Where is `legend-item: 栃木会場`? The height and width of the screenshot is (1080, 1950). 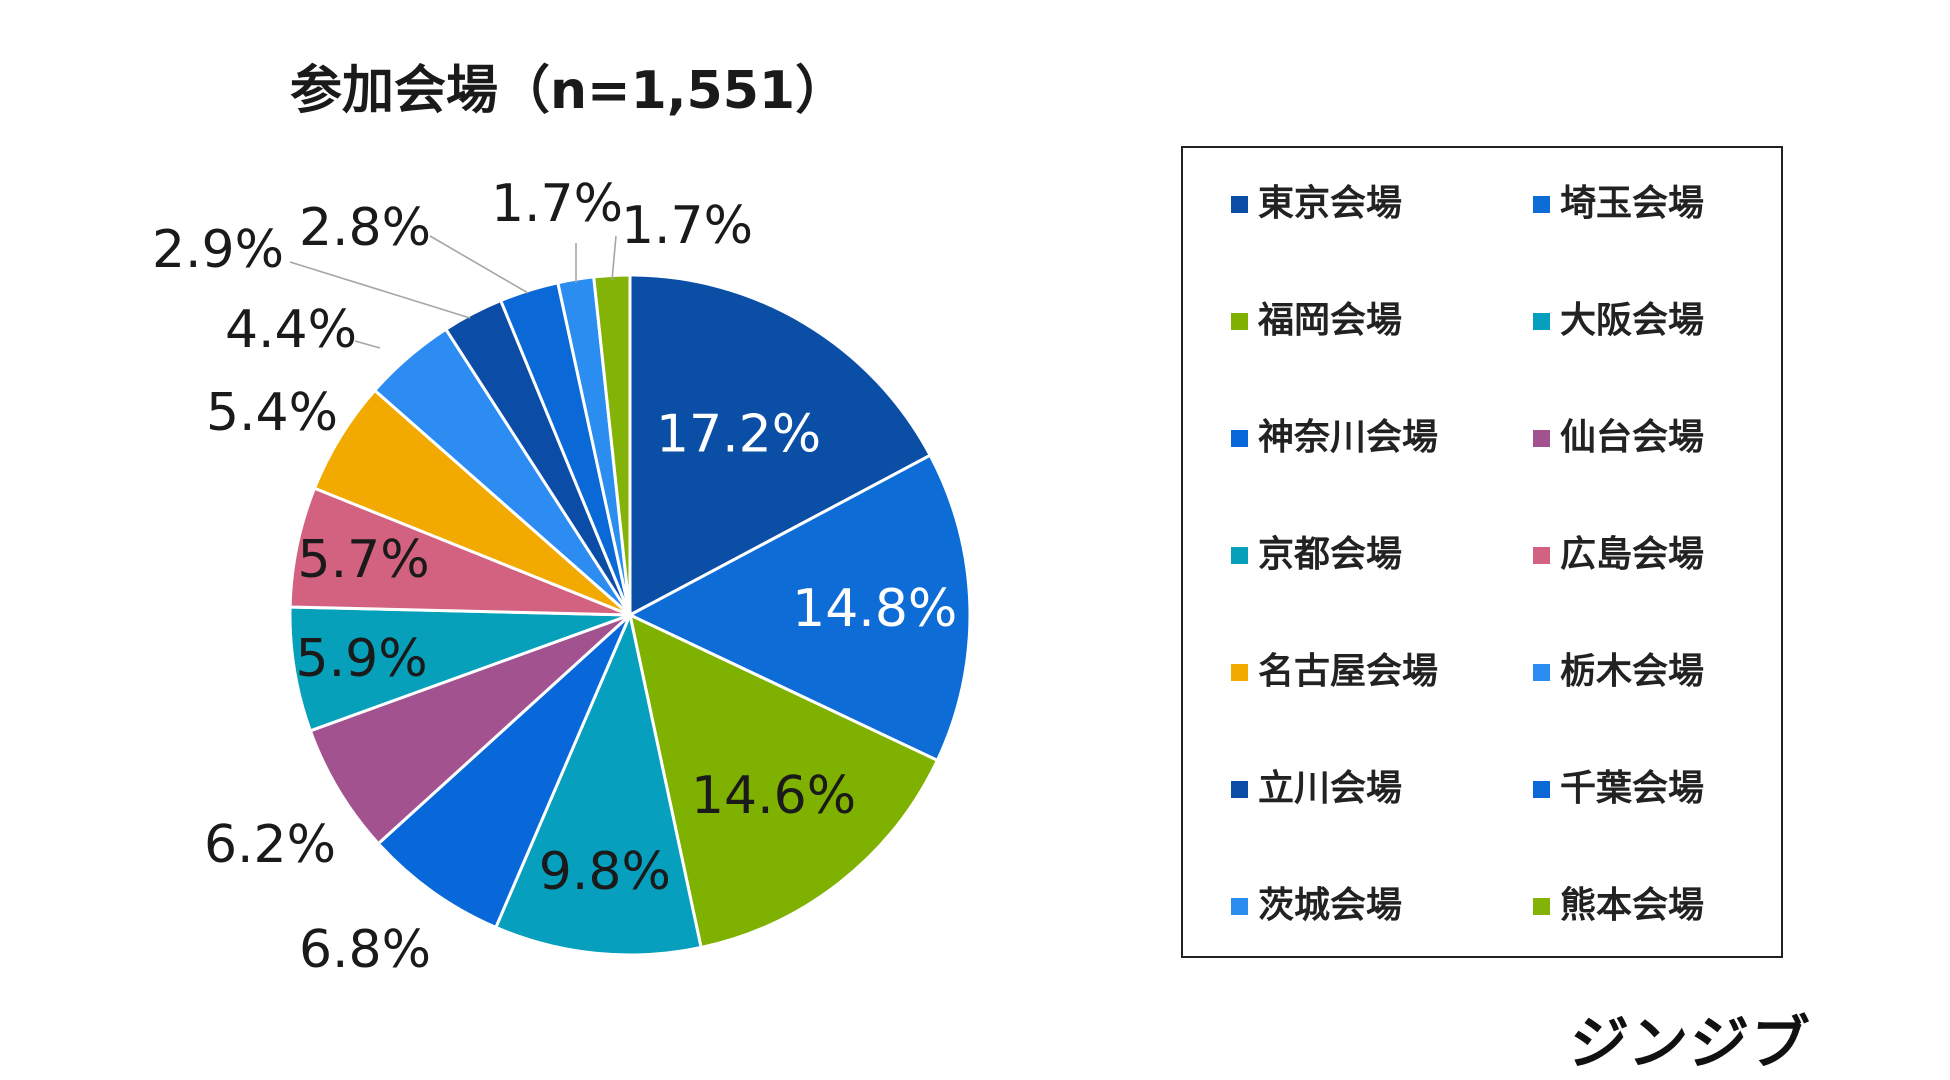
legend-item: 栃木会場 is located at coordinates (1618, 672).